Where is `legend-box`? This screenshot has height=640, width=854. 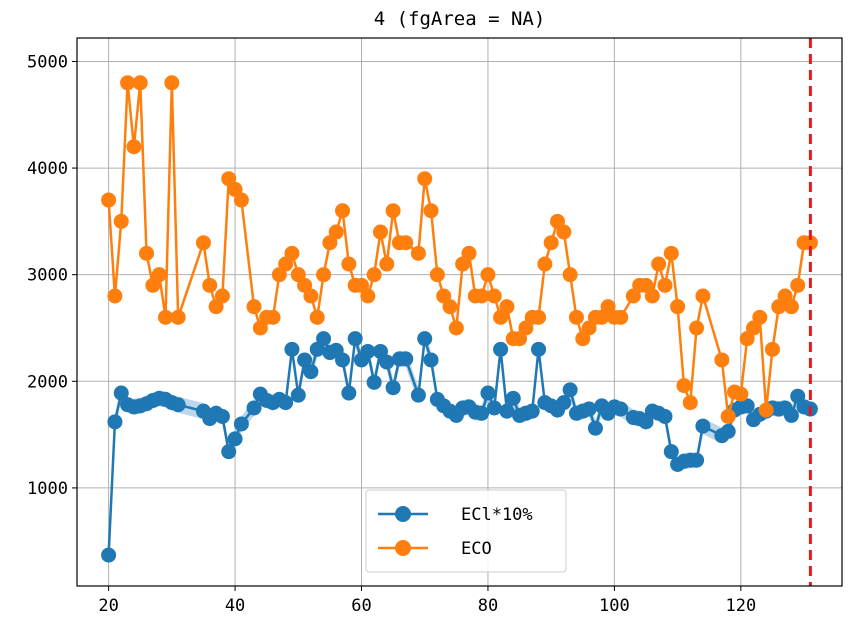 legend-box is located at coordinates (466, 531).